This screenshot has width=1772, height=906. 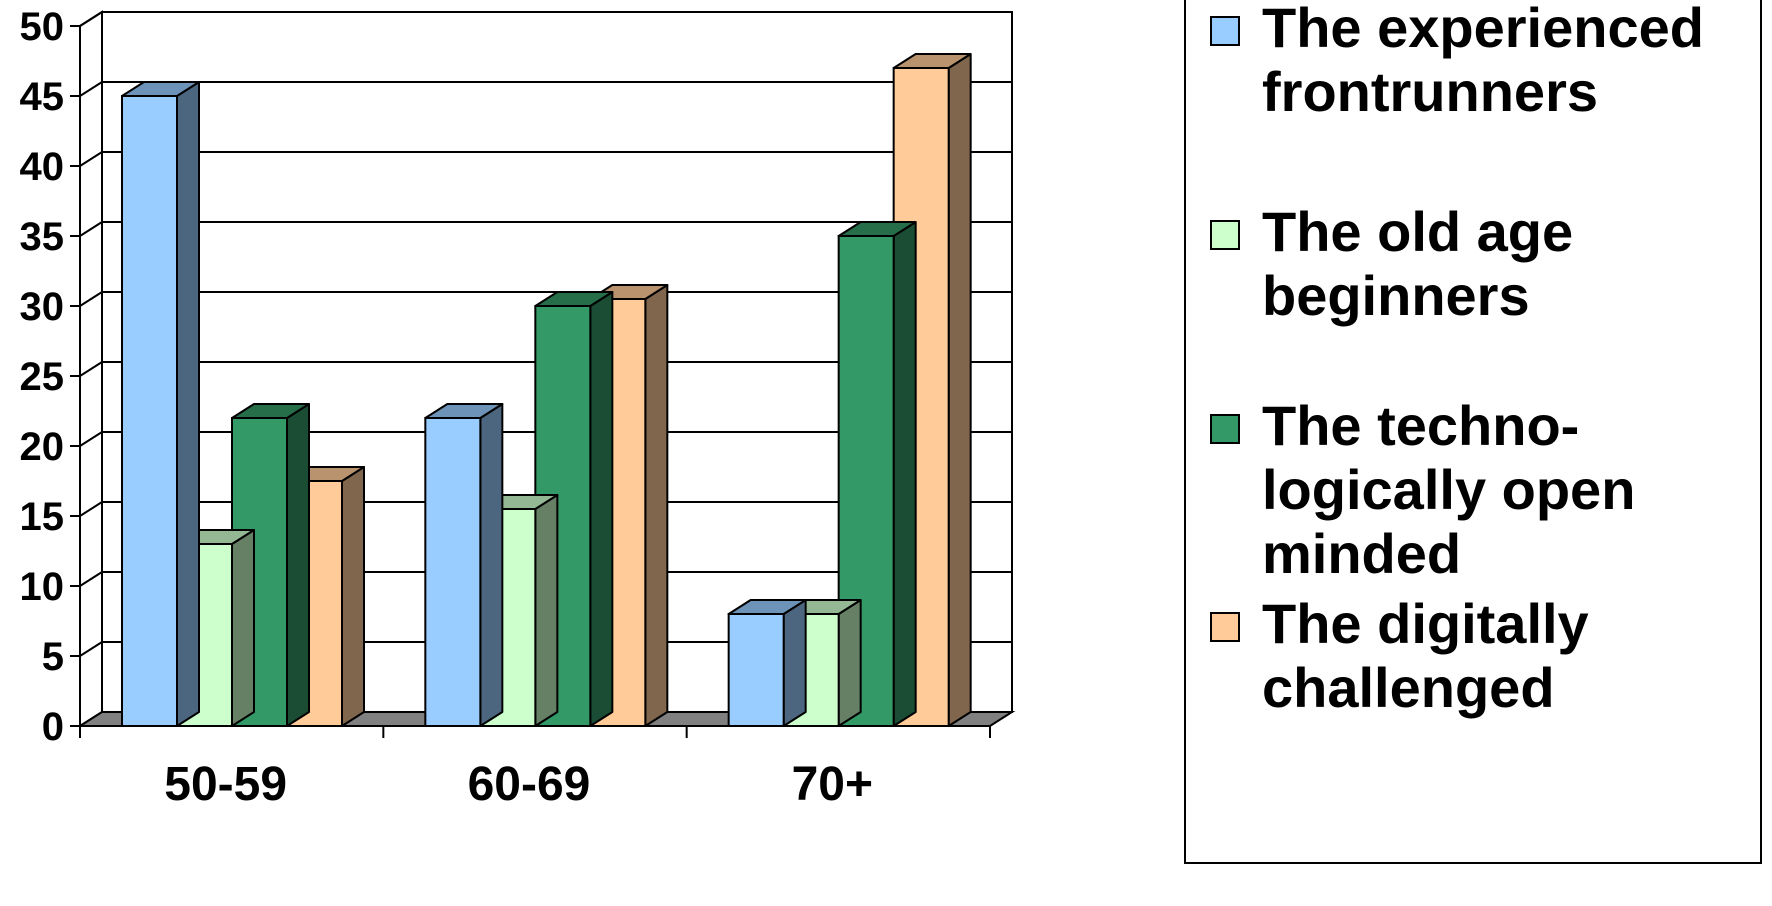 I want to click on legend-label: The experienced frontrunners, so click(x=1483, y=61).